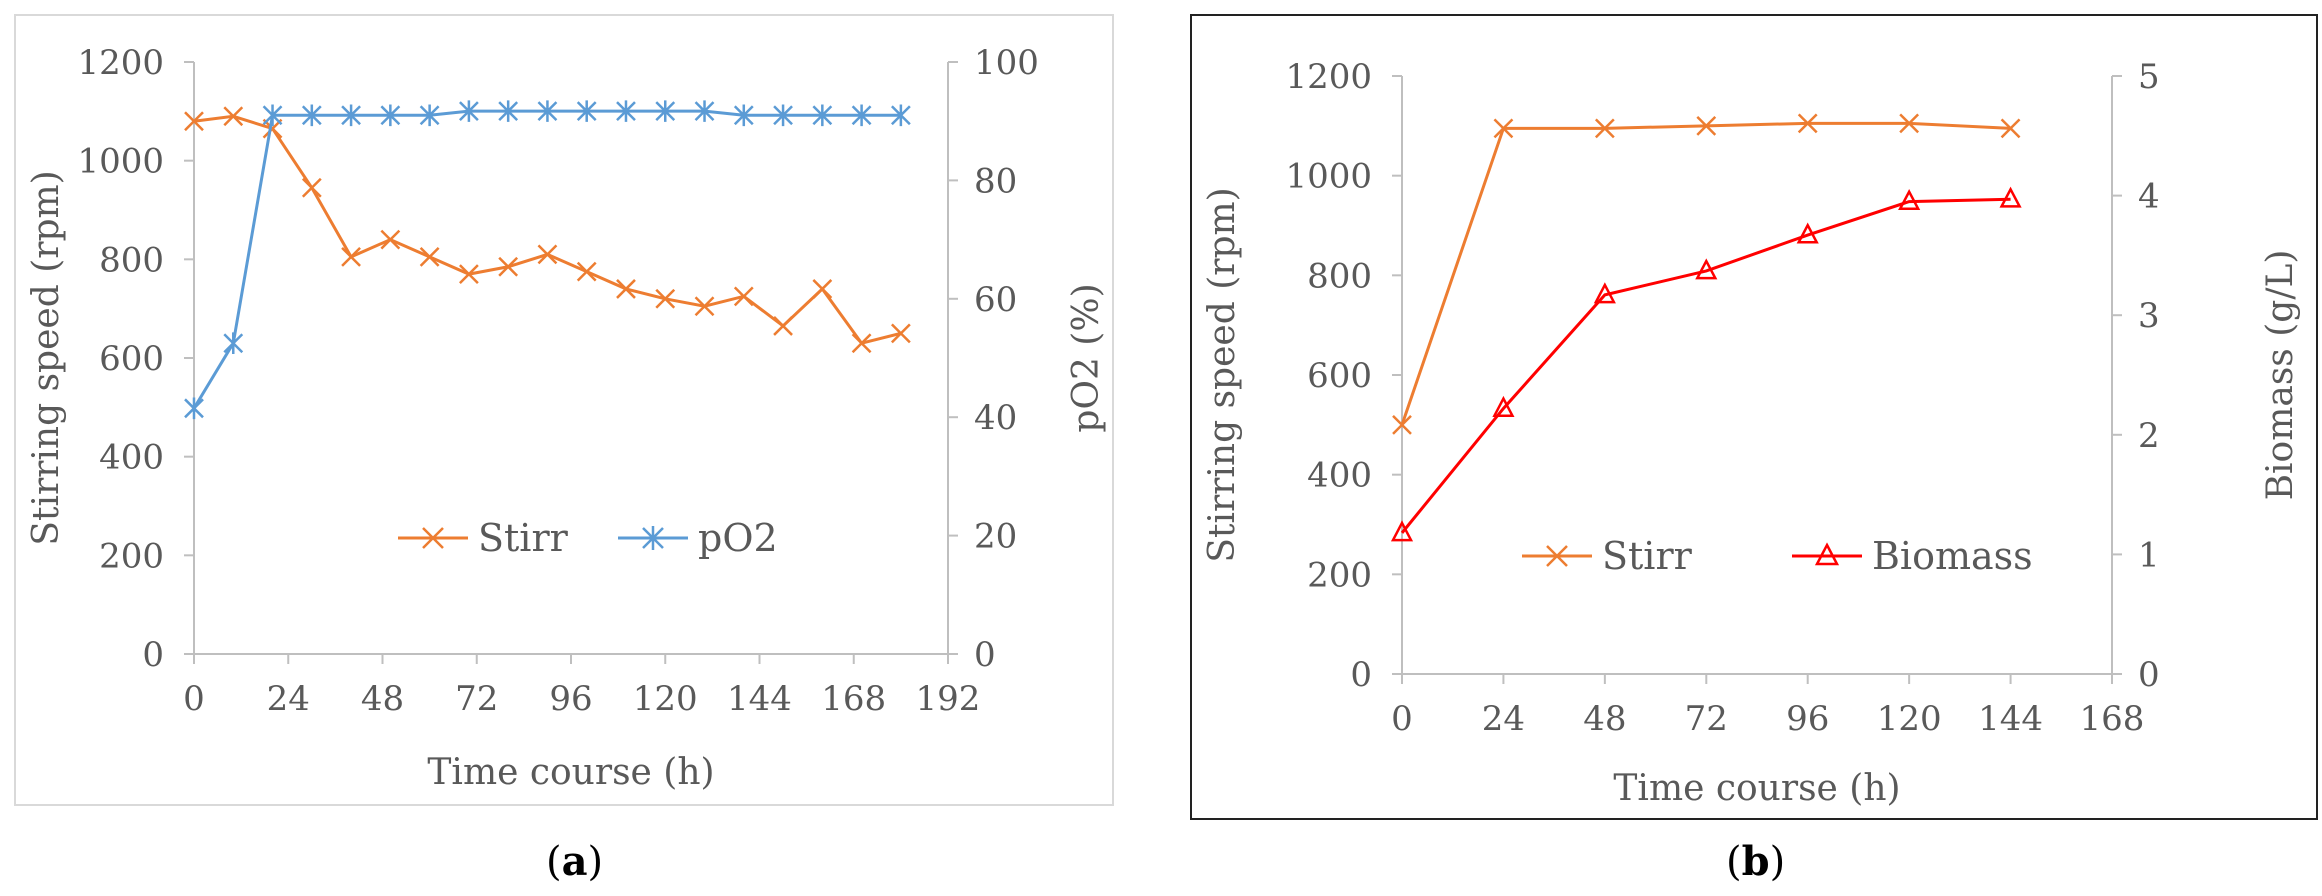 The height and width of the screenshot is (896, 2322). I want to click on x-tick-label: 120, so click(665, 699).